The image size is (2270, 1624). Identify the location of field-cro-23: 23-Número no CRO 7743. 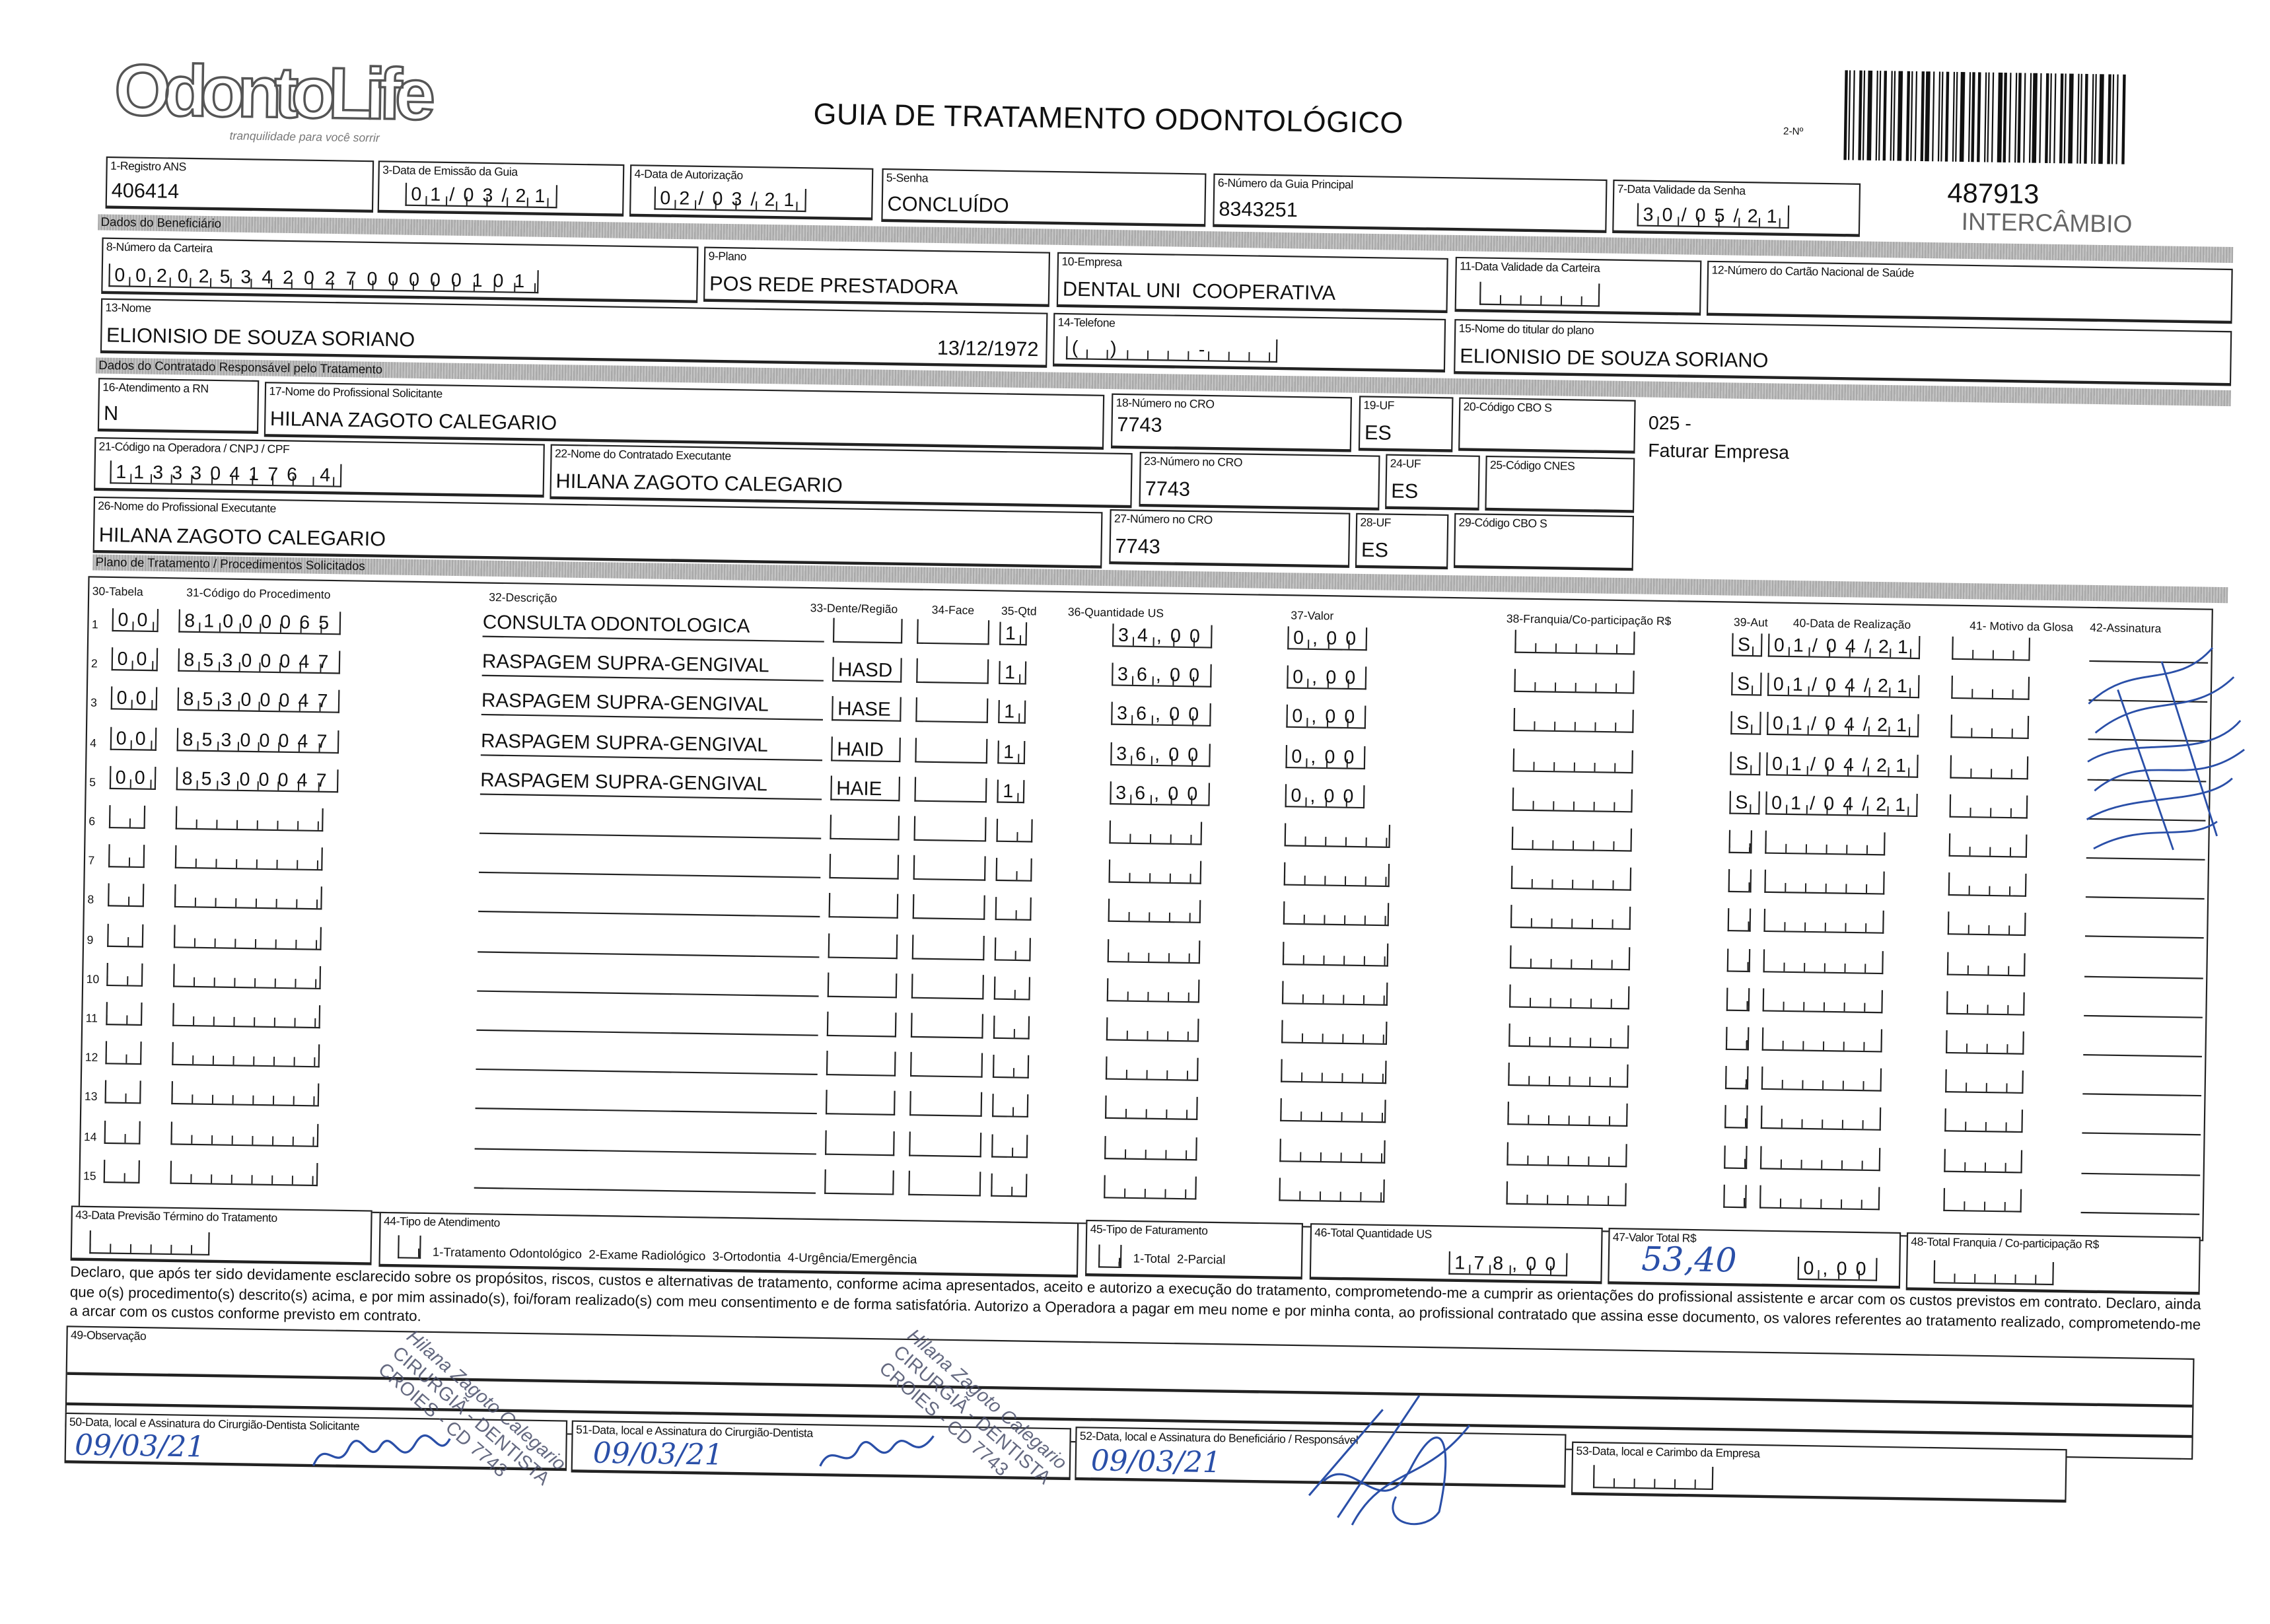
(1259, 482).